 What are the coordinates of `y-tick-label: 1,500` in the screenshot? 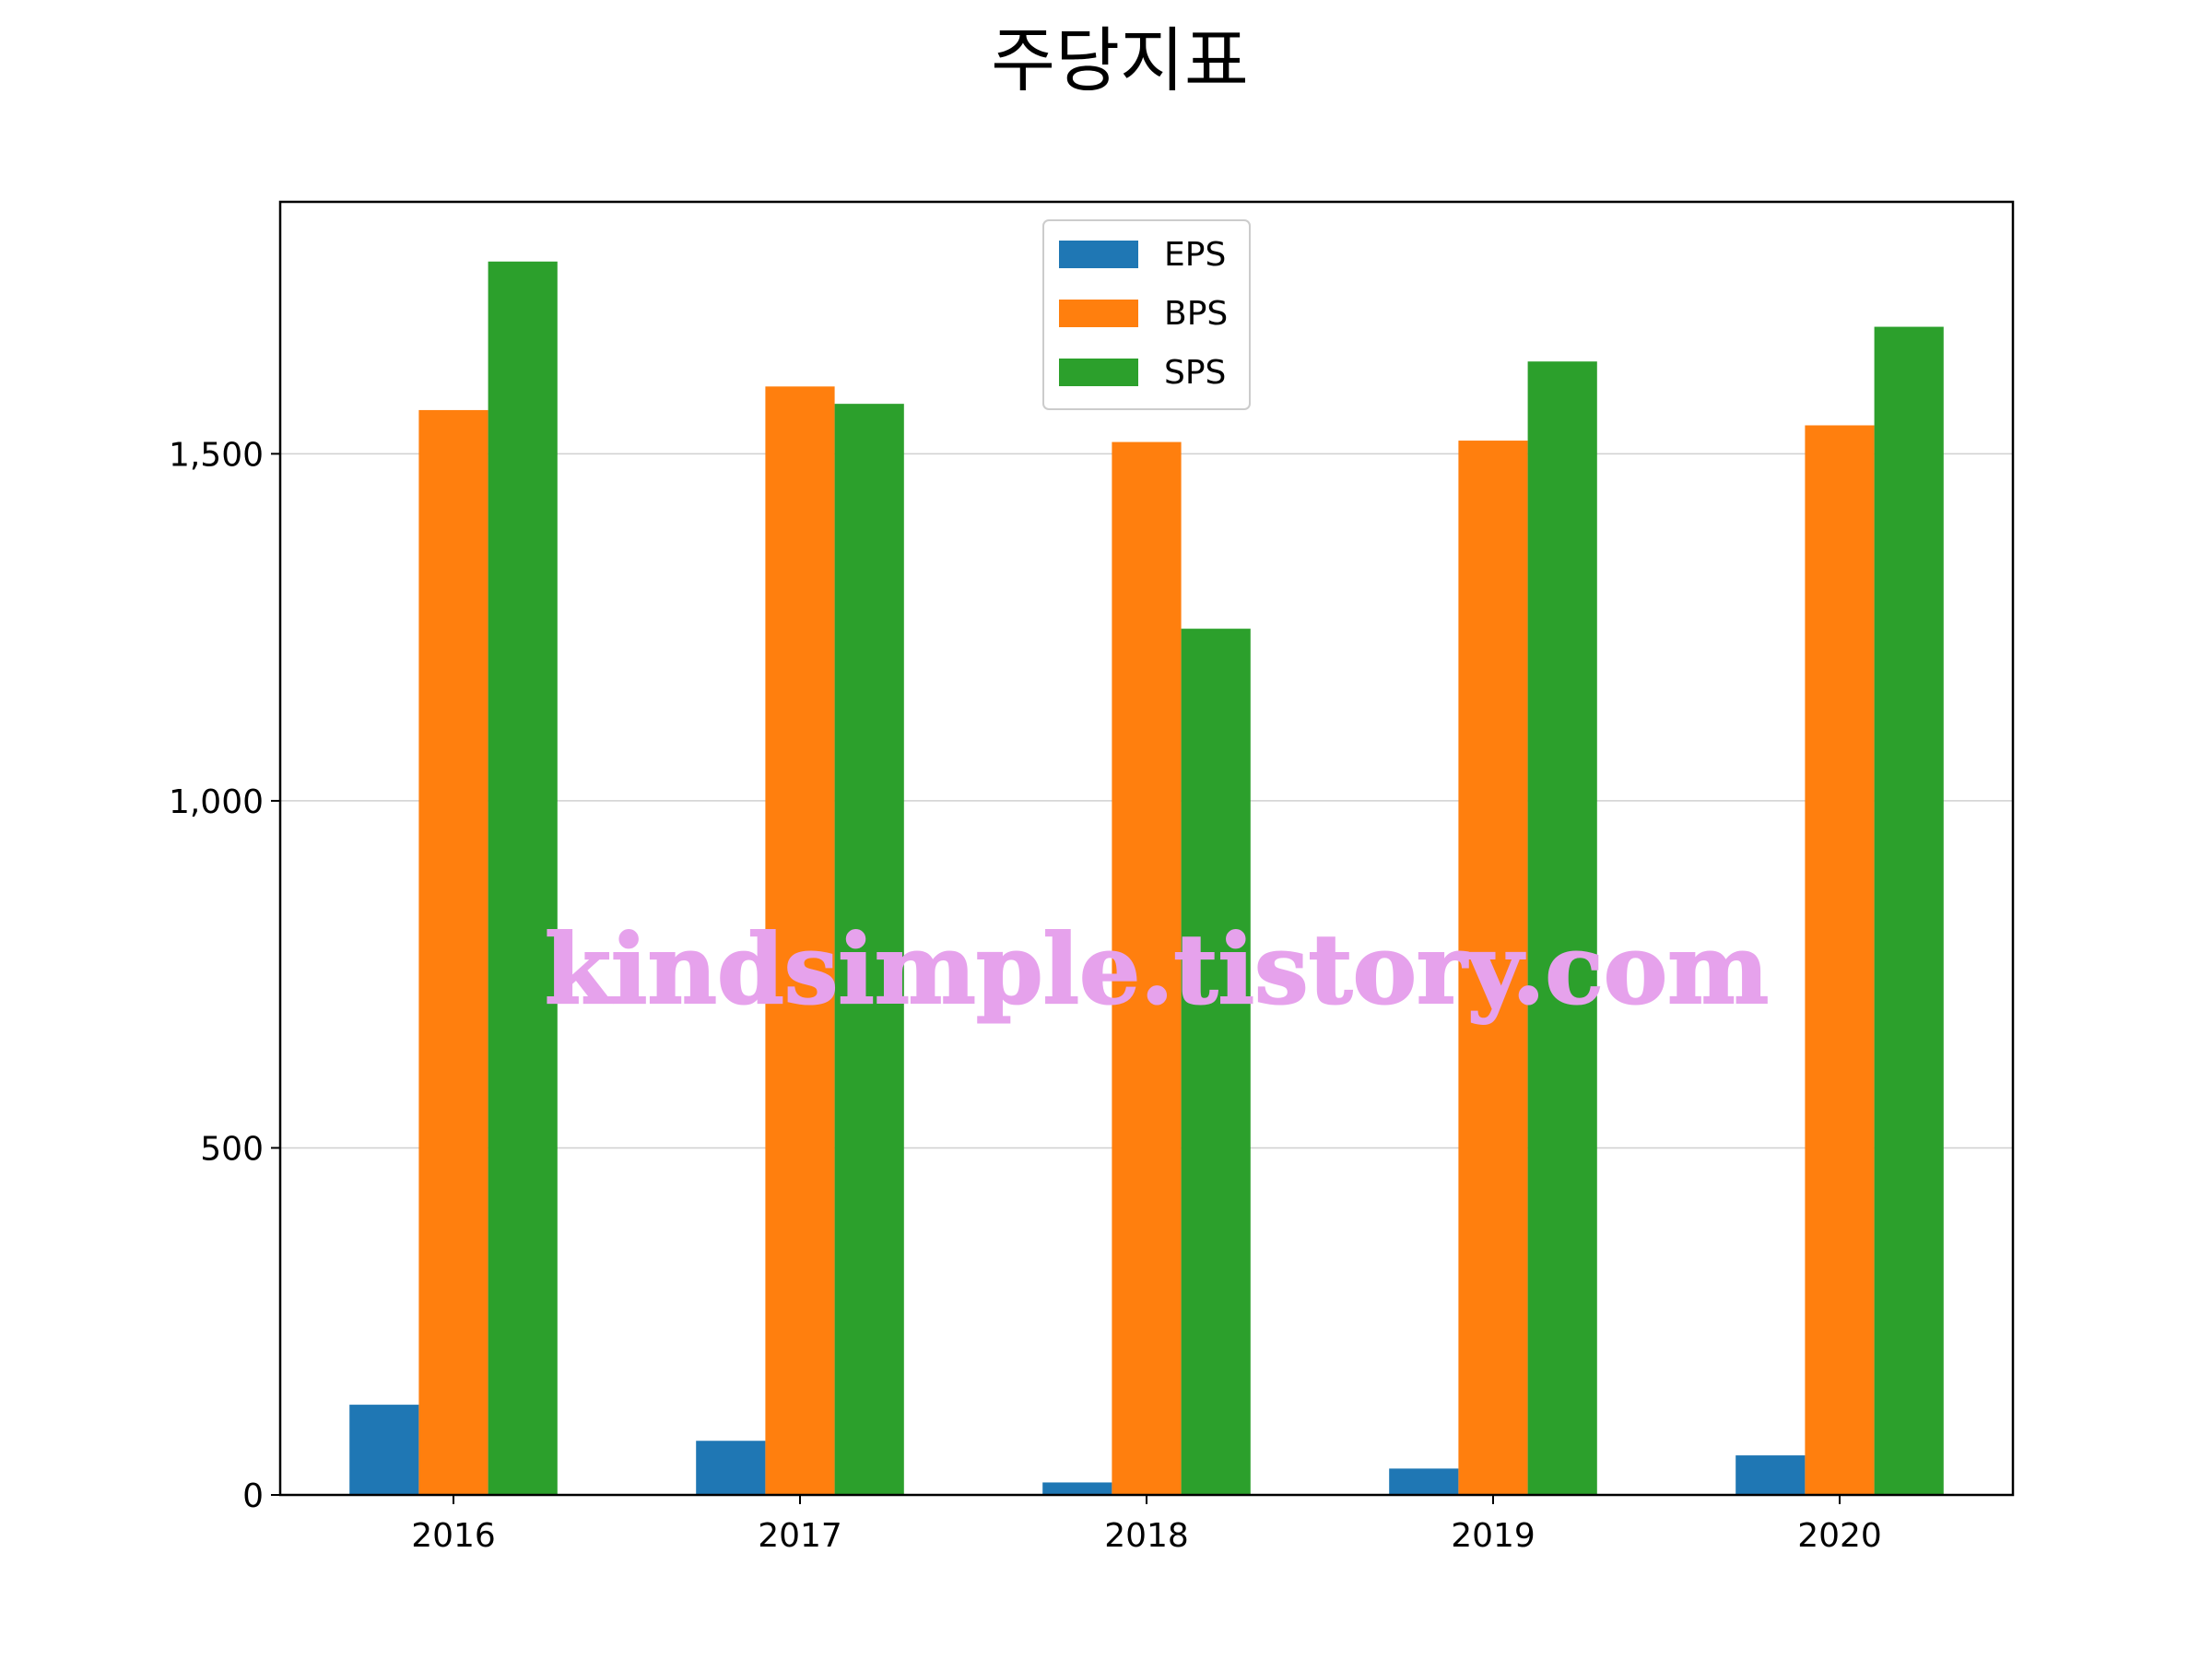 It's located at (216, 455).